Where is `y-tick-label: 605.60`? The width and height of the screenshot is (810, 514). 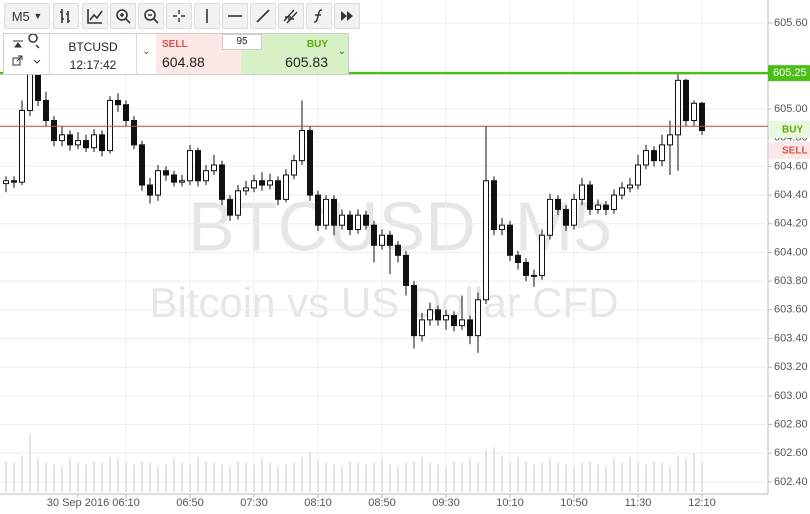
y-tick-label: 605.60 is located at coordinates (791, 23).